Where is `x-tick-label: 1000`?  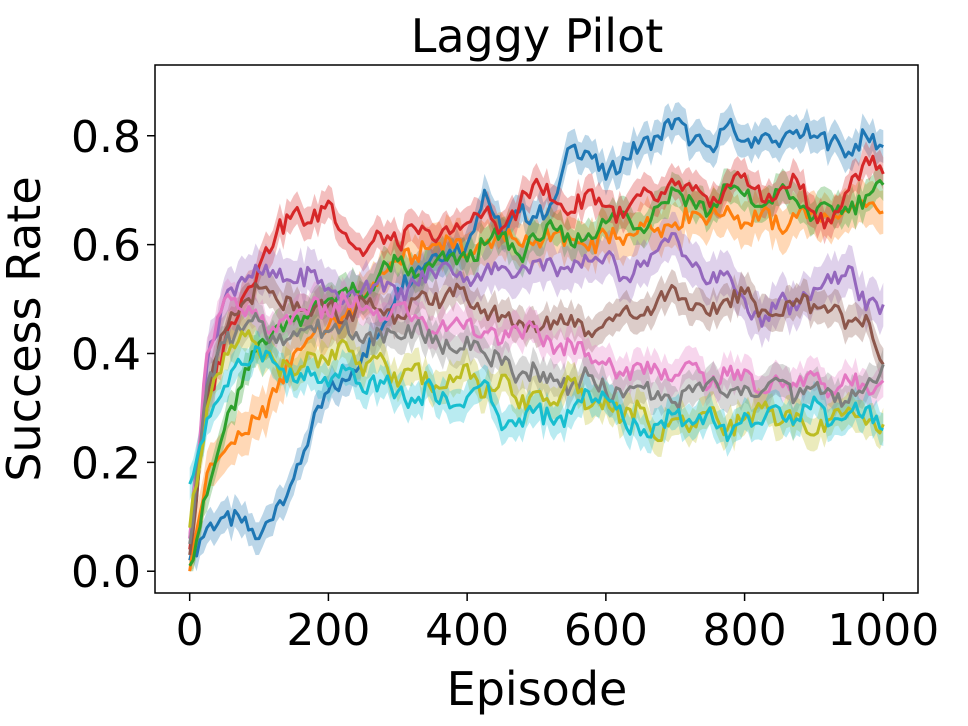 x-tick-label: 1000 is located at coordinates (883, 630).